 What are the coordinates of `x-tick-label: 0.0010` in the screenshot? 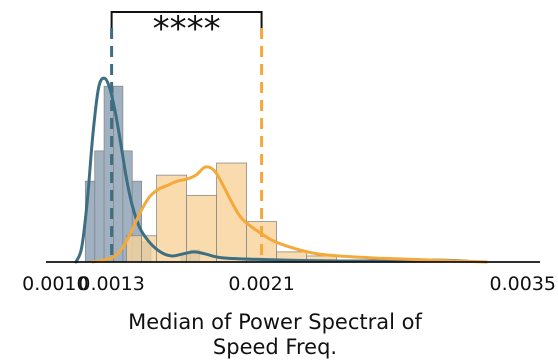 It's located at (55, 284).